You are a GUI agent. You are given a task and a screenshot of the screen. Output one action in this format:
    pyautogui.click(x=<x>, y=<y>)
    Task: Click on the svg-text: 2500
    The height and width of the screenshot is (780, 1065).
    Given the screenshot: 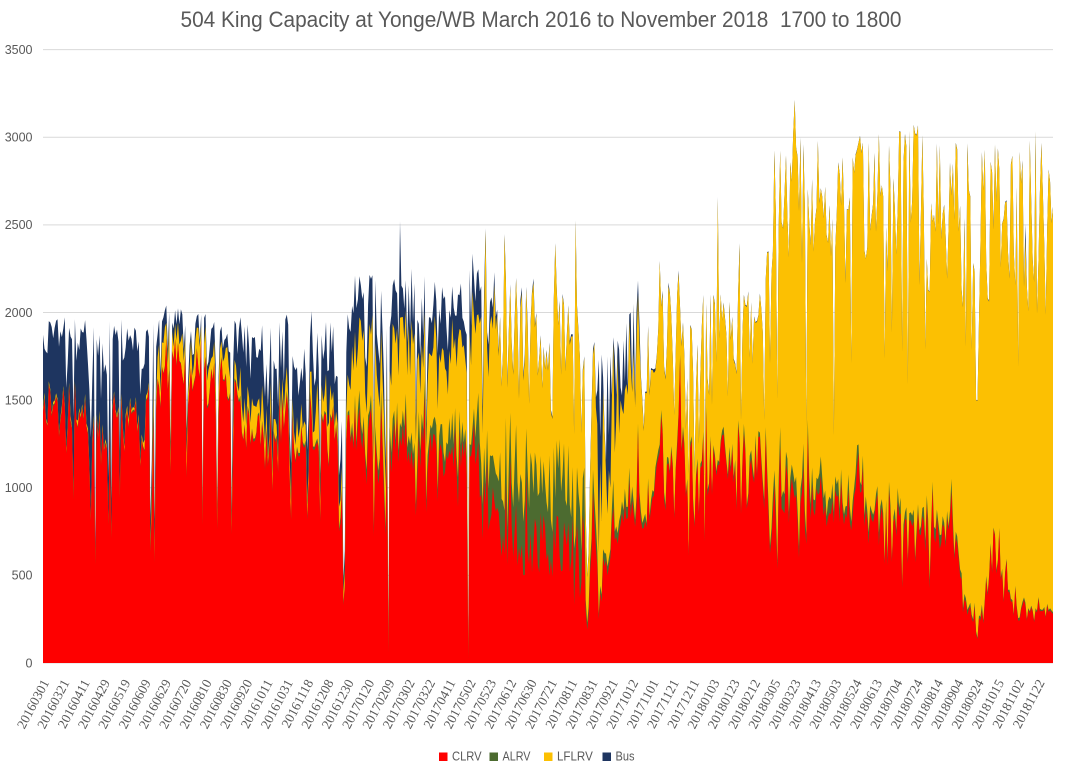 What is the action you would take?
    pyautogui.click(x=19, y=225)
    